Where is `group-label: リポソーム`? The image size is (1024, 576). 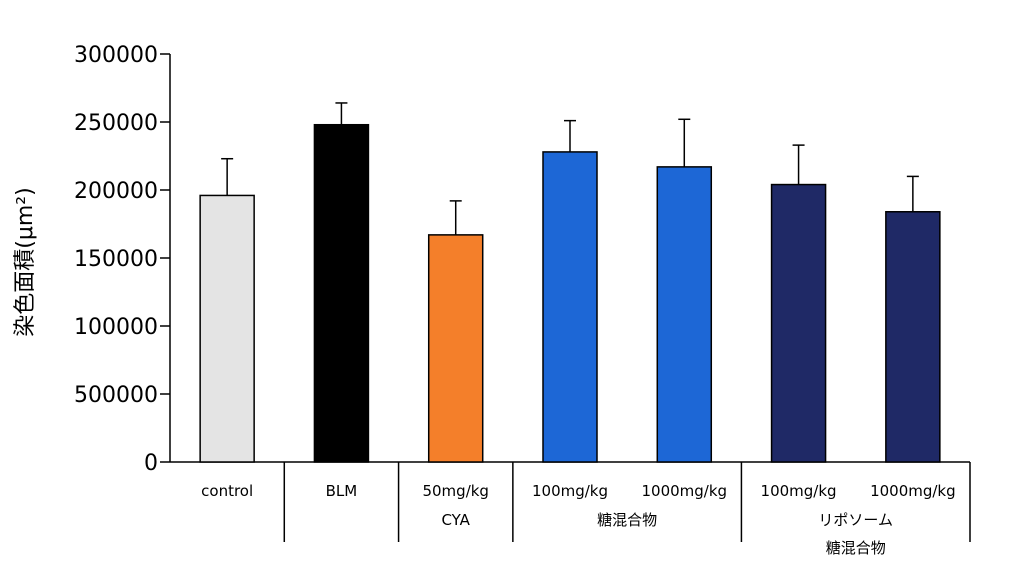 group-label: リポソーム is located at coordinates (855, 520).